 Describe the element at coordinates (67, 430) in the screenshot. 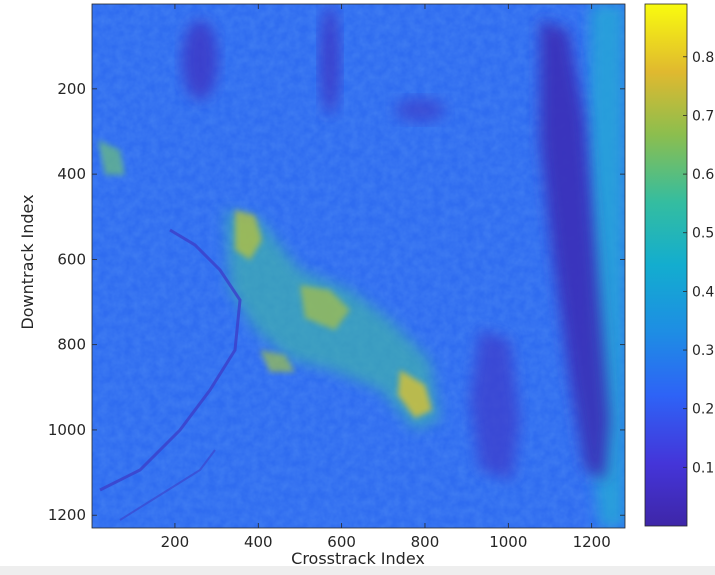

I see `y-tick-label: 1000` at that location.